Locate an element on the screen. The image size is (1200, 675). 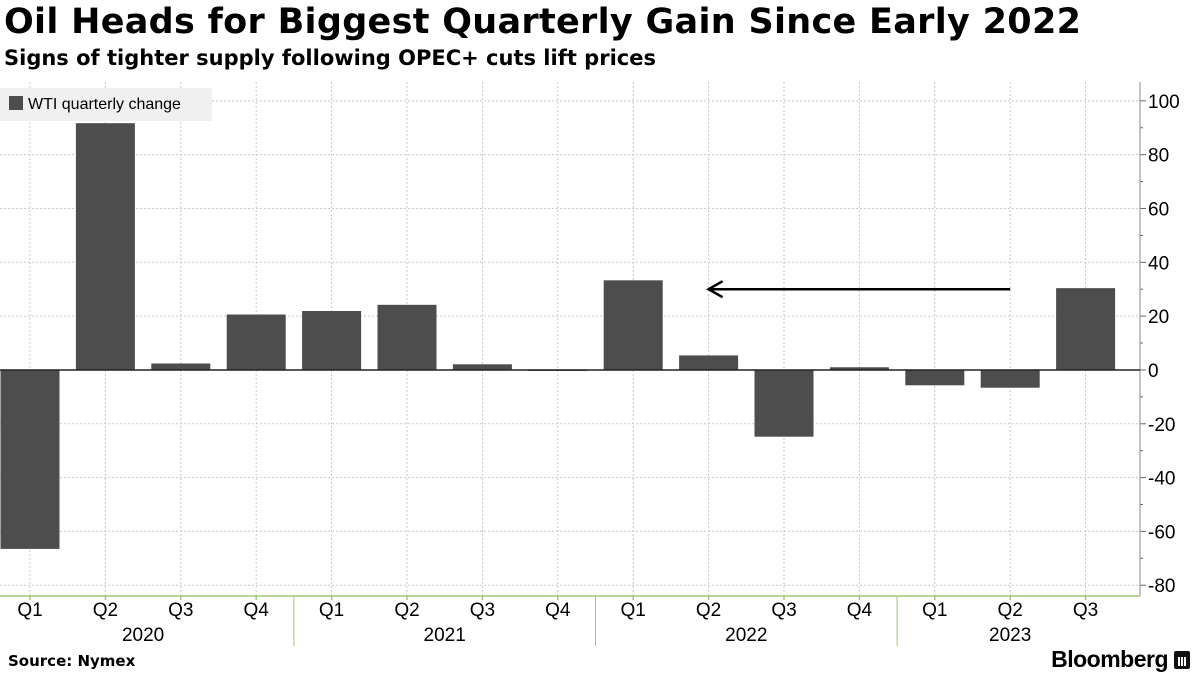
arrow-annotation is located at coordinates (858, 289).